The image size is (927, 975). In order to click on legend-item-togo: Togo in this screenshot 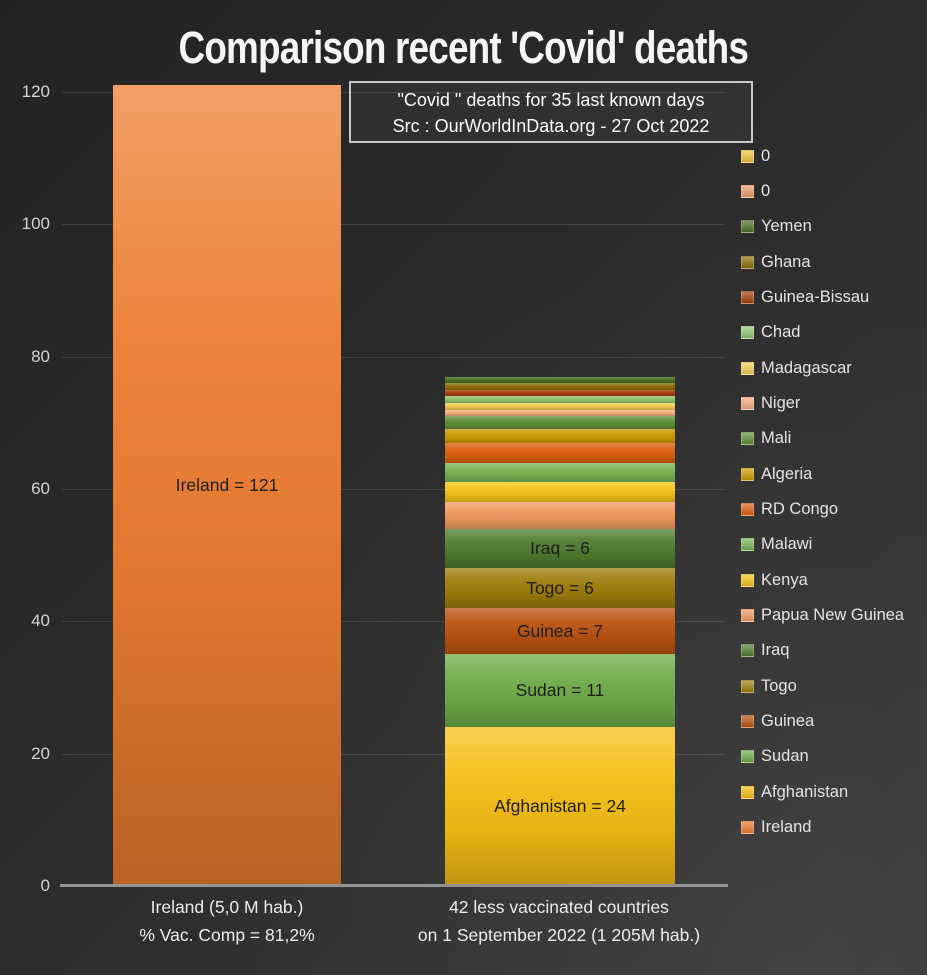, I will do `click(769, 686)`.